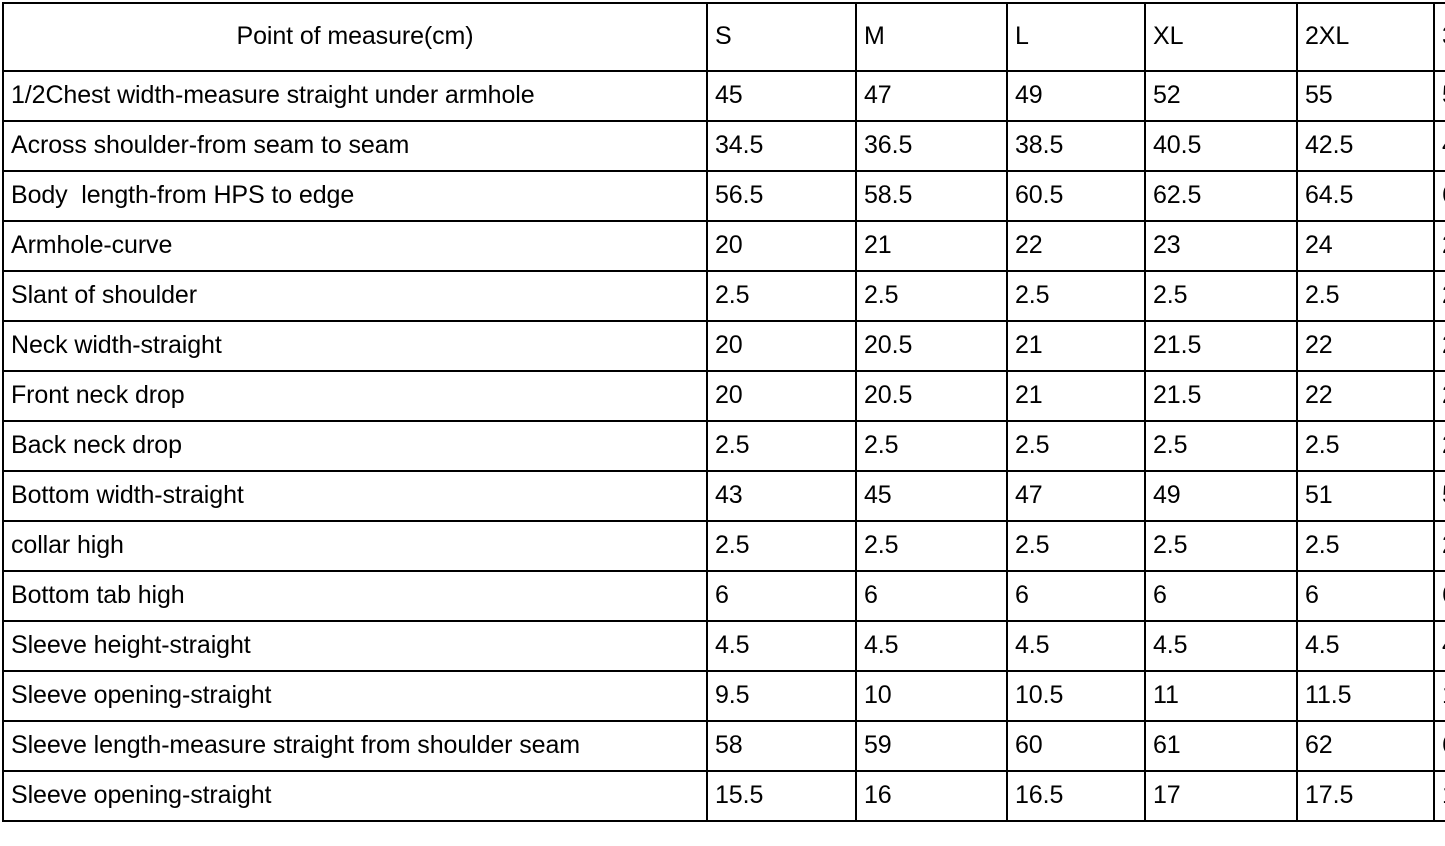 This screenshot has width=1445, height=846. I want to click on measurement-value-3xl: 25, so click(1439, 246).